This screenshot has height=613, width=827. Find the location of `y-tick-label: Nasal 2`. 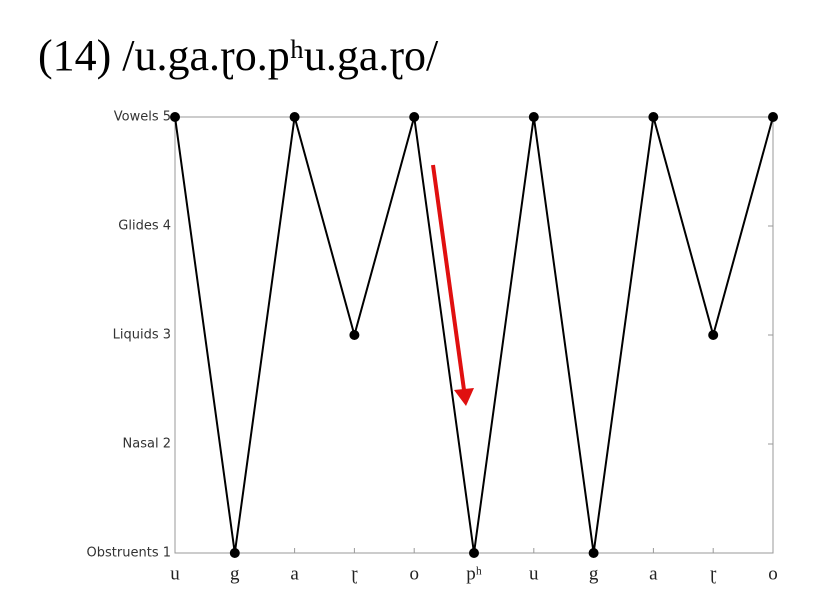

y-tick-label: Nasal 2 is located at coordinates (147, 444).